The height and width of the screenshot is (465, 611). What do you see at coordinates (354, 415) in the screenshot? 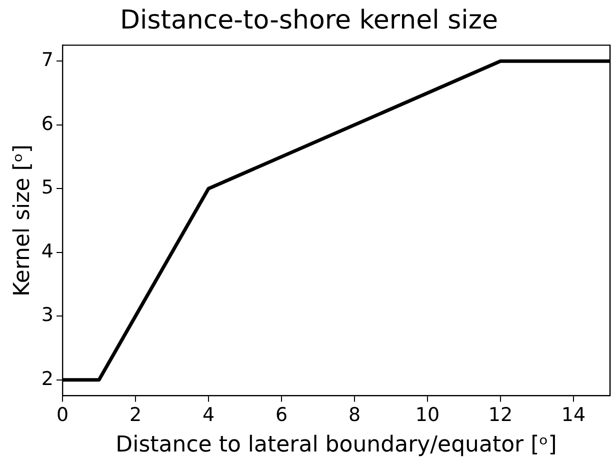
I see `x-tick-label: 8` at bounding box center [354, 415].